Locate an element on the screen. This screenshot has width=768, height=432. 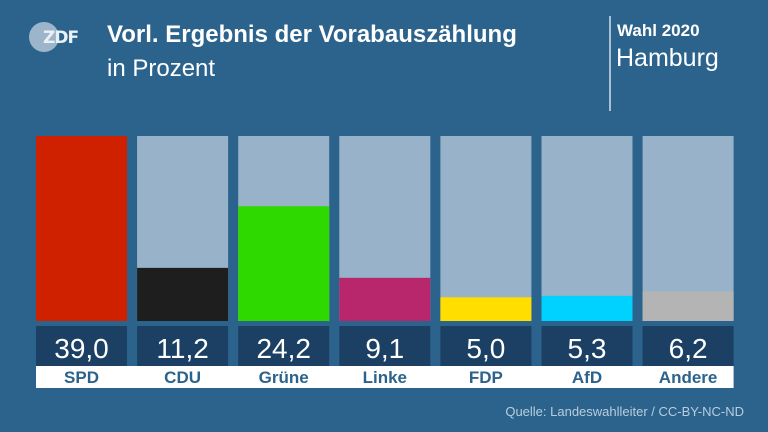
header-divider is located at coordinates (610, 63).